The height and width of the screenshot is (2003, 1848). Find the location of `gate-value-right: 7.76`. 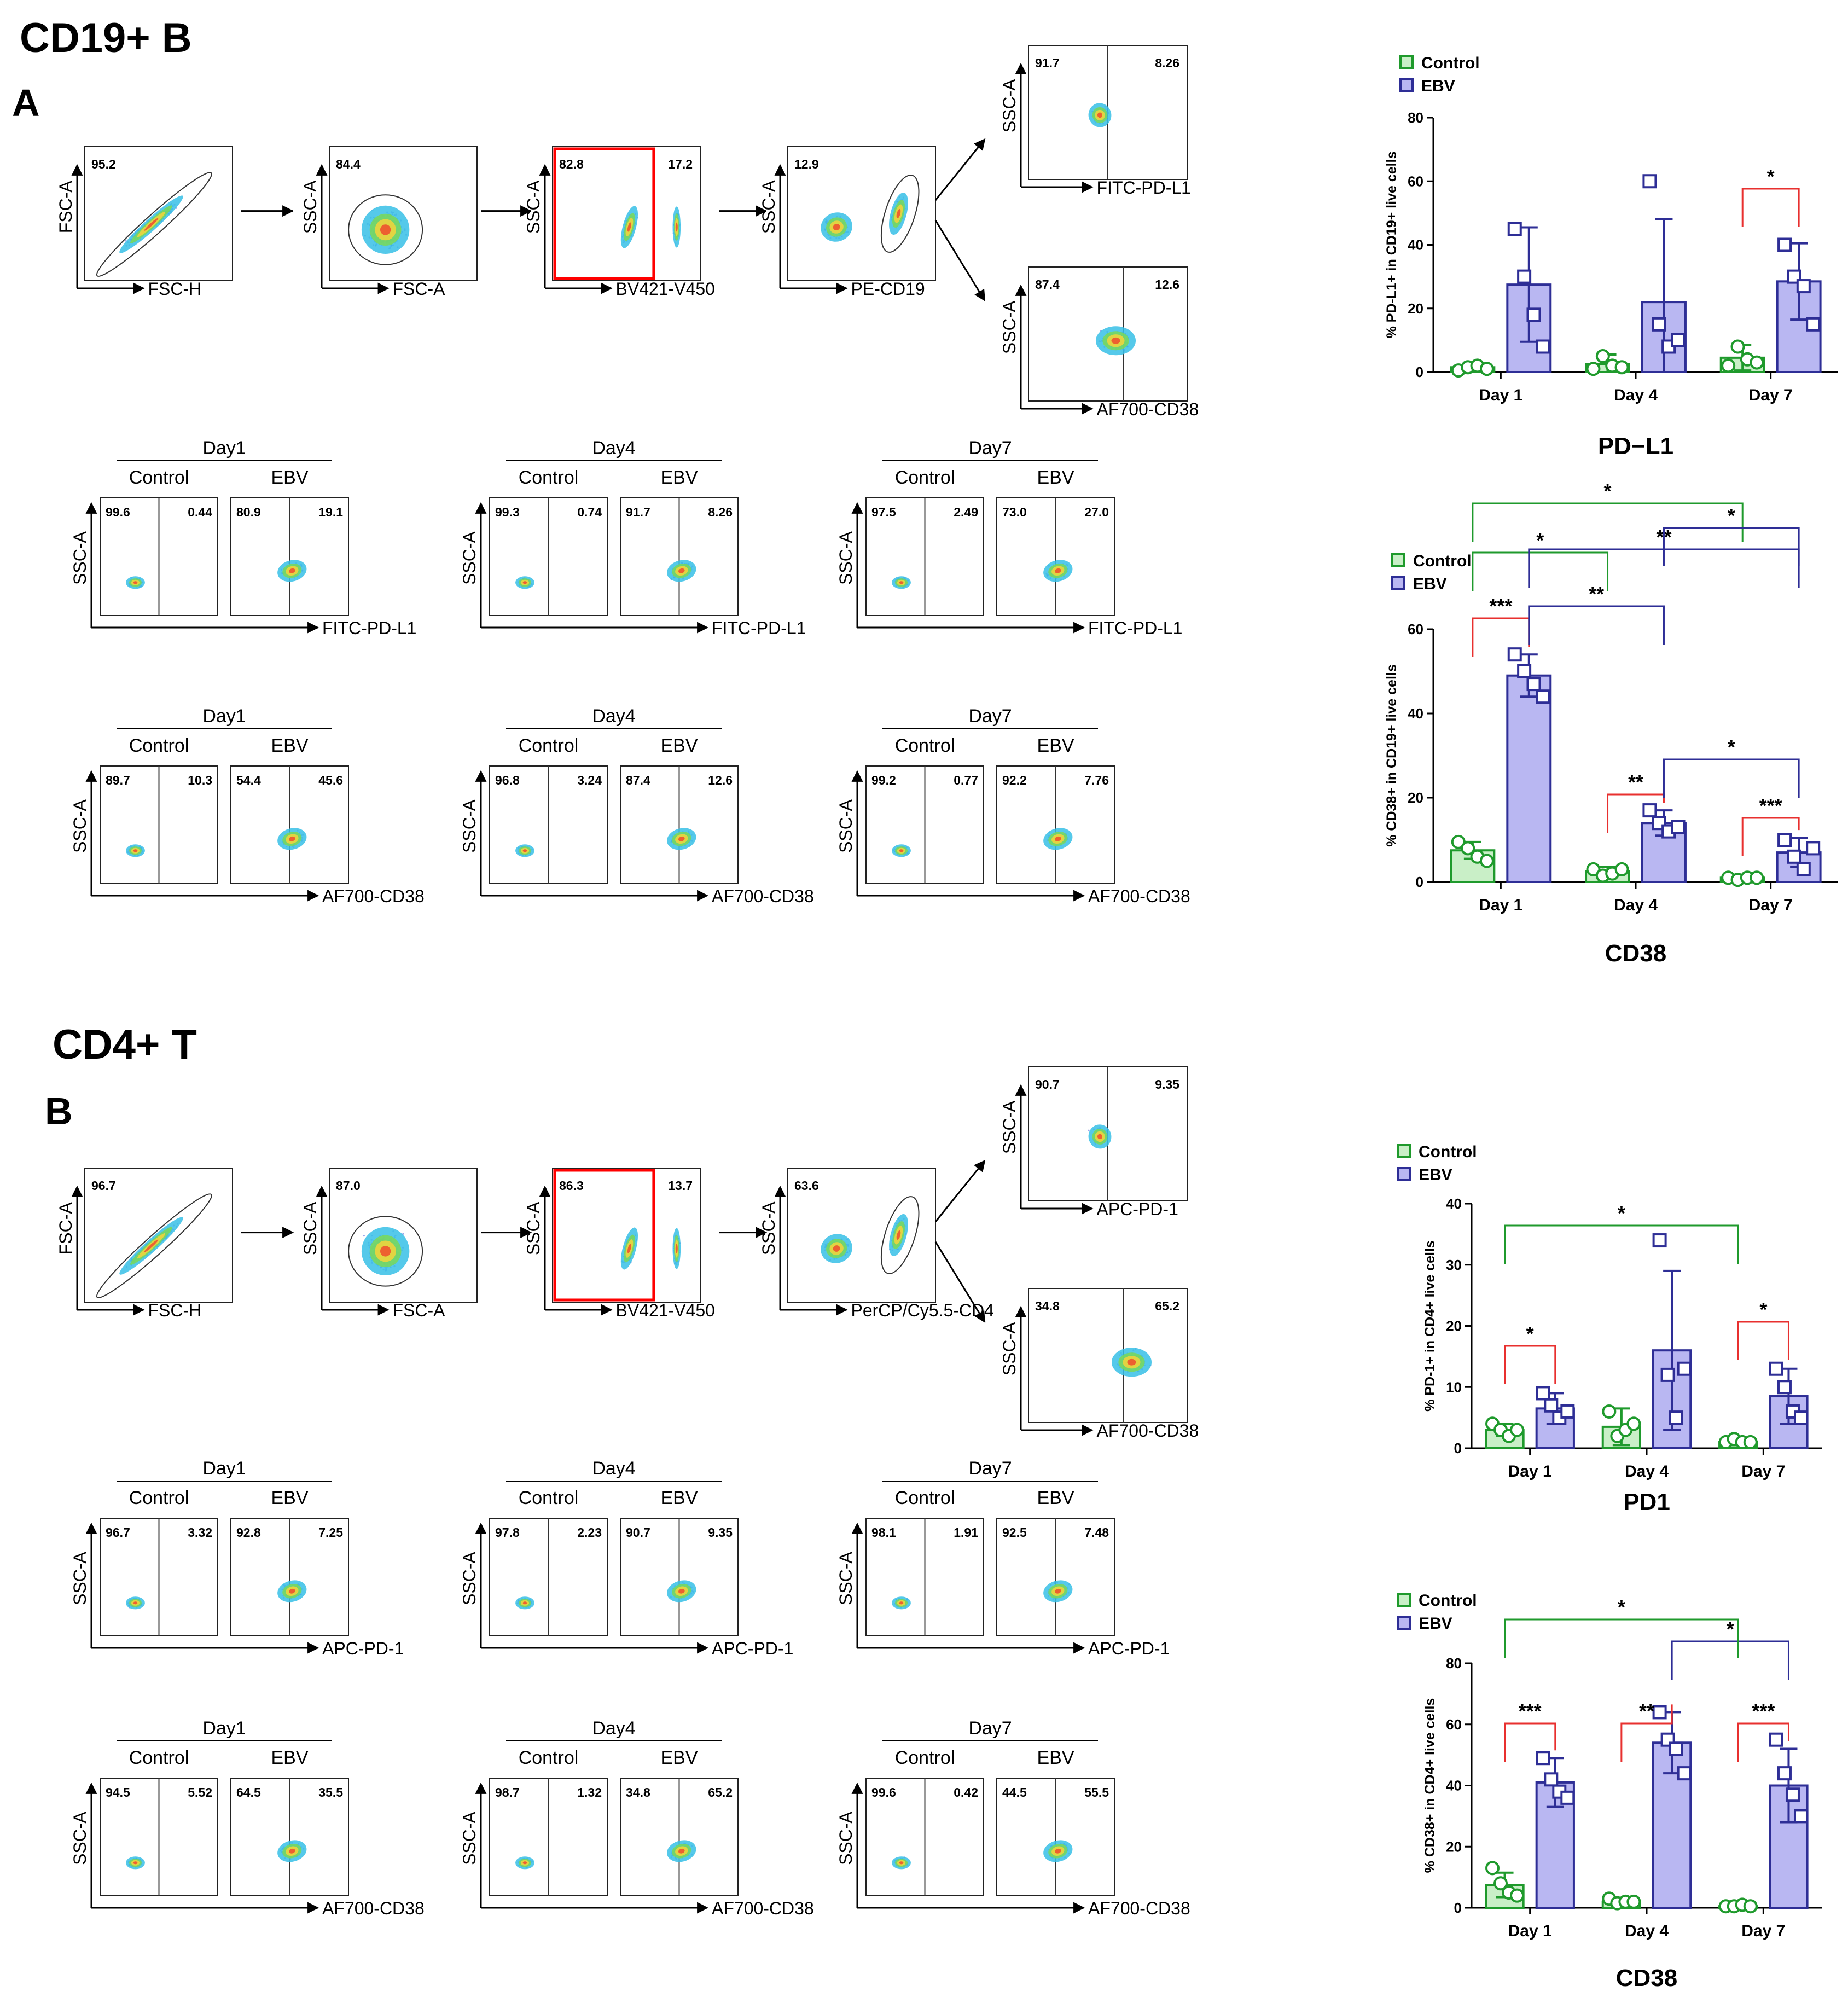

gate-value-right: 7.76 is located at coordinates (1096, 780).